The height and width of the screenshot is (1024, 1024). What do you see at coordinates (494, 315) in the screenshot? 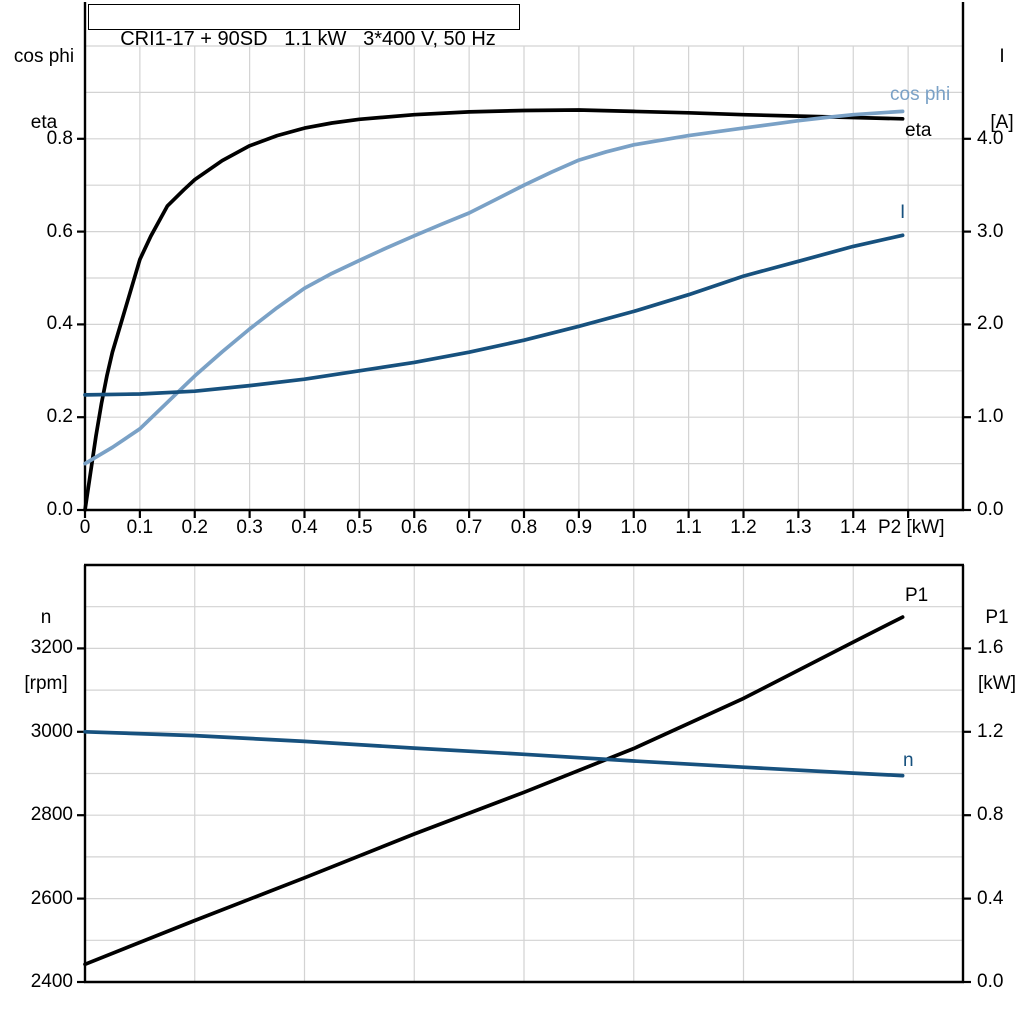
I see `curve-i` at bounding box center [494, 315].